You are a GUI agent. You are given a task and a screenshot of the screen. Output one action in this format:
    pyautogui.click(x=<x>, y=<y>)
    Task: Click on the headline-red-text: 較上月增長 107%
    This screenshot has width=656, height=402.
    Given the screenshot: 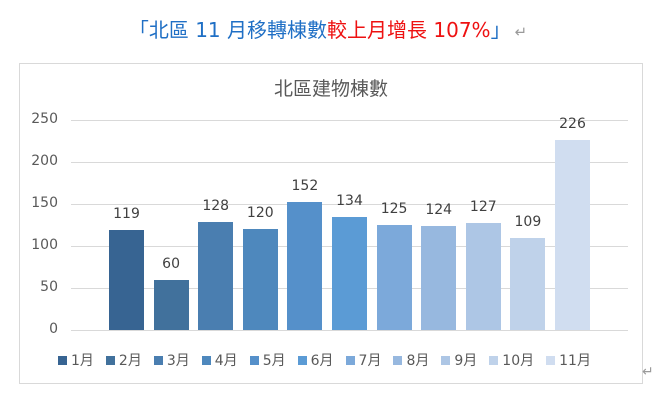 What is the action you would take?
    pyautogui.click(x=409, y=30)
    